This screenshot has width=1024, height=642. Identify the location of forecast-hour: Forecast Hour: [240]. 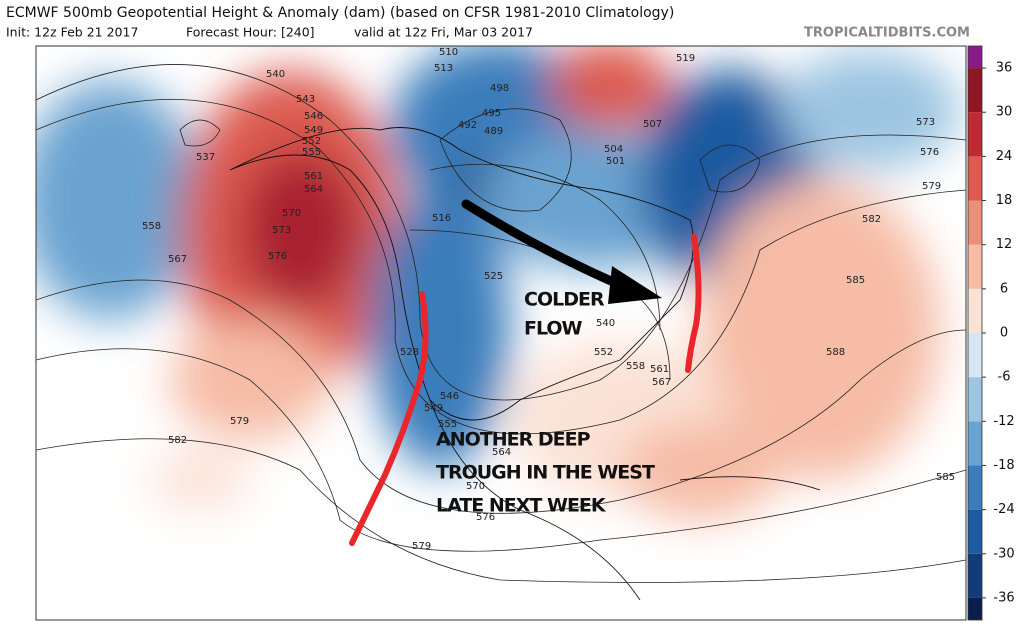
(250, 32).